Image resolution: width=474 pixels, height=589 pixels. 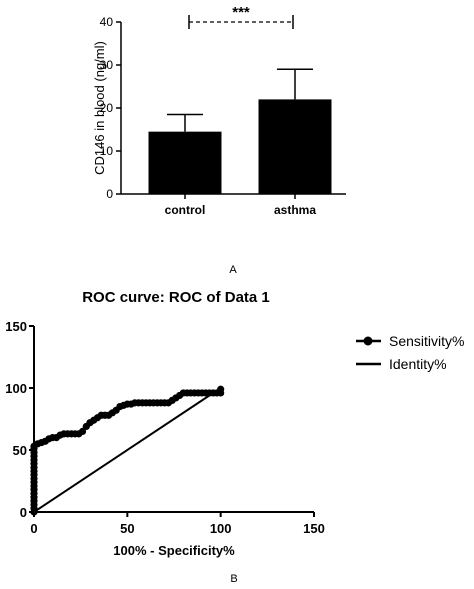 What do you see at coordinates (295, 210) in the screenshot?
I see `bar-x-tick-label: asthma` at bounding box center [295, 210].